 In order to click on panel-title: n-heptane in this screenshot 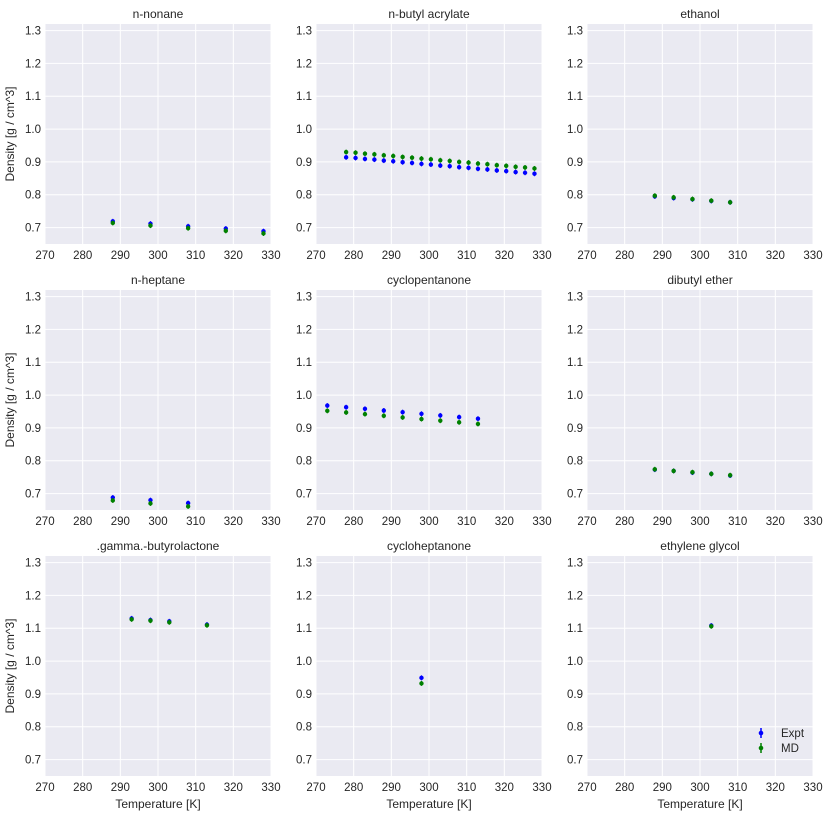, I will do `click(158, 280)`.